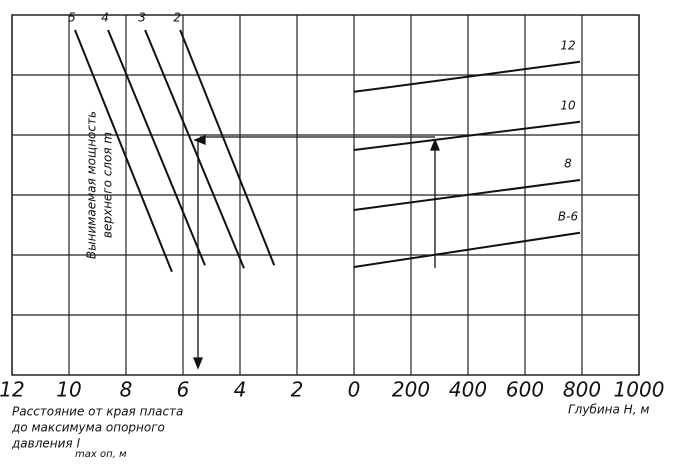  Describe the element at coordinates (88, 428) in the screenshot. I see `x-label: до максимума опорного` at that location.